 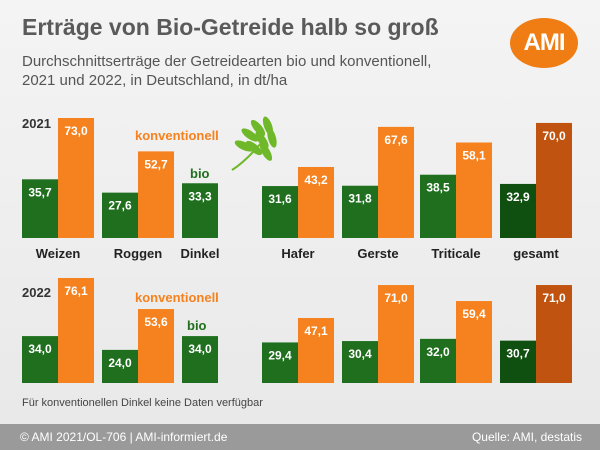 What do you see at coordinates (280, 355) in the screenshot?
I see `label-bio-hafer: 29,4` at bounding box center [280, 355].